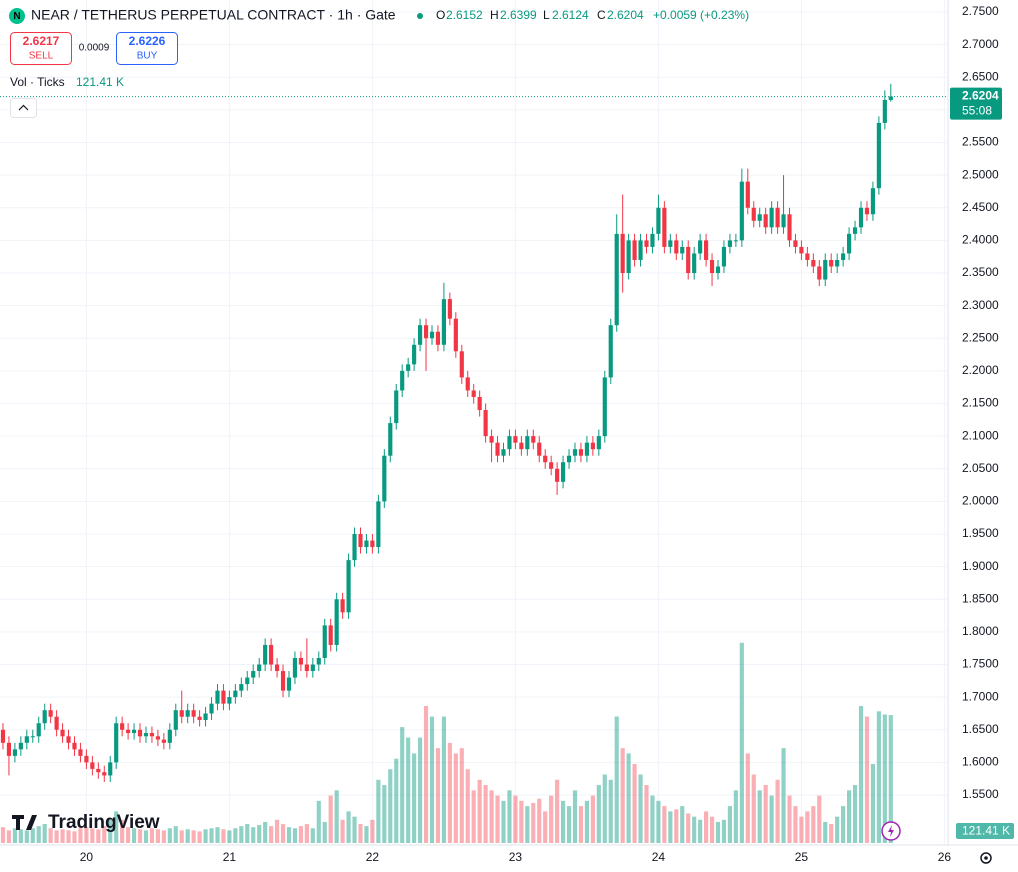  I want to click on y-tick-label: 1.8500, so click(980, 598).